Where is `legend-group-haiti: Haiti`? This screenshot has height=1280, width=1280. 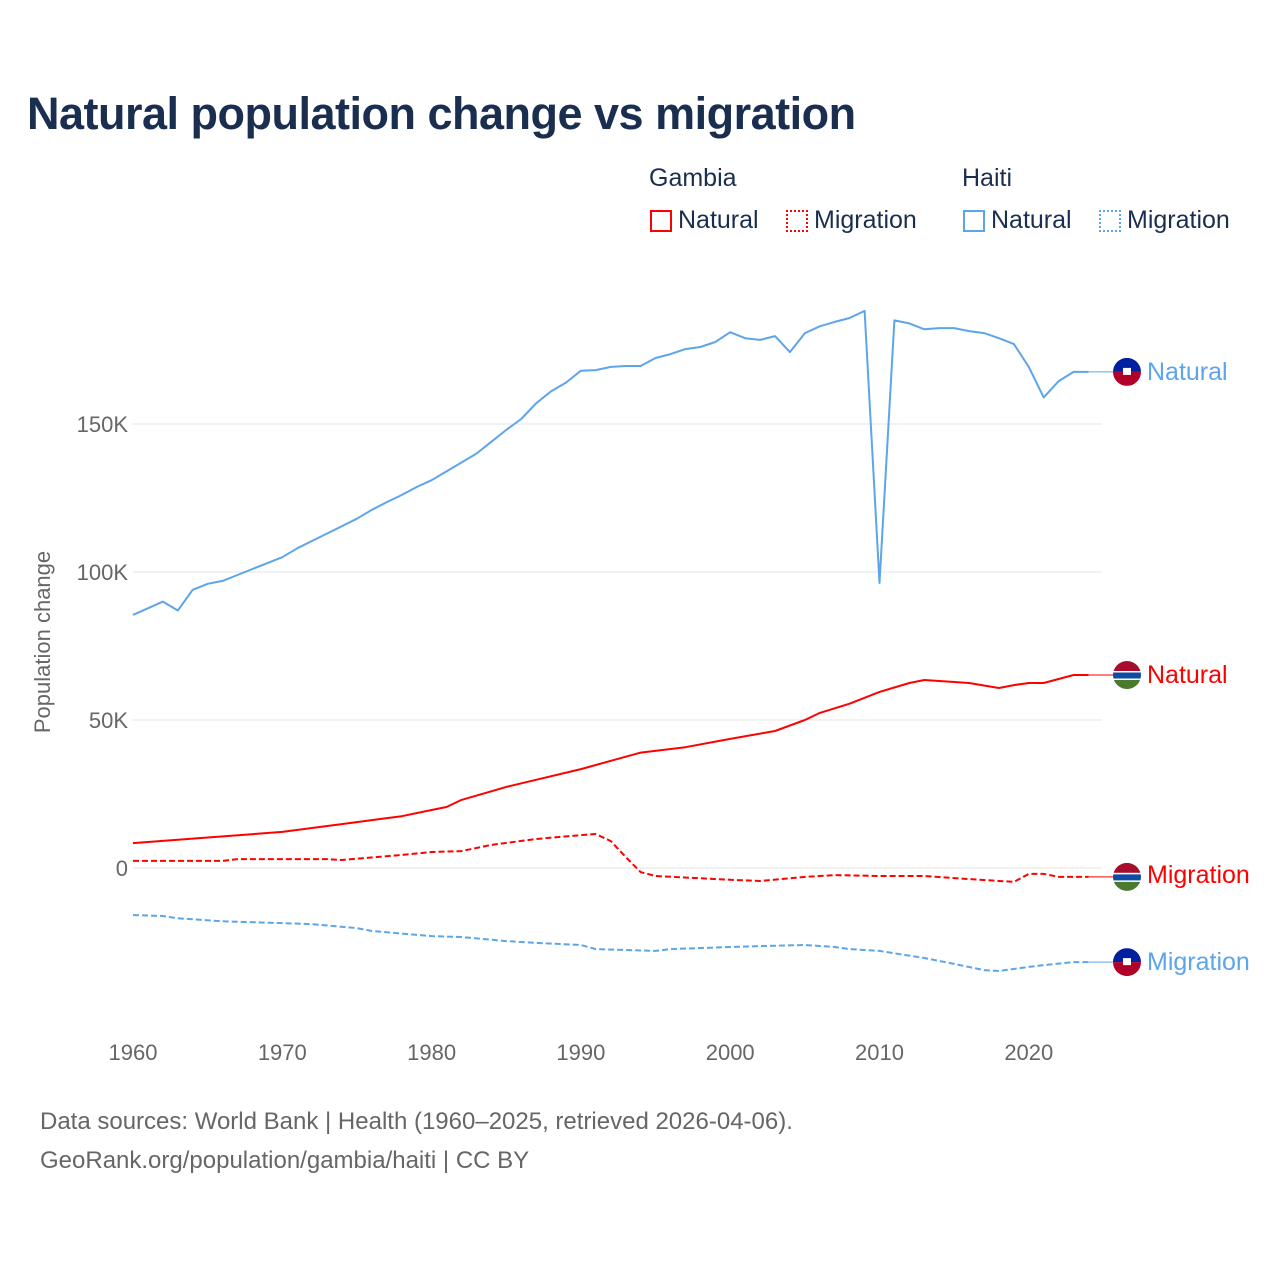 legend-group-haiti: Haiti is located at coordinates (987, 178).